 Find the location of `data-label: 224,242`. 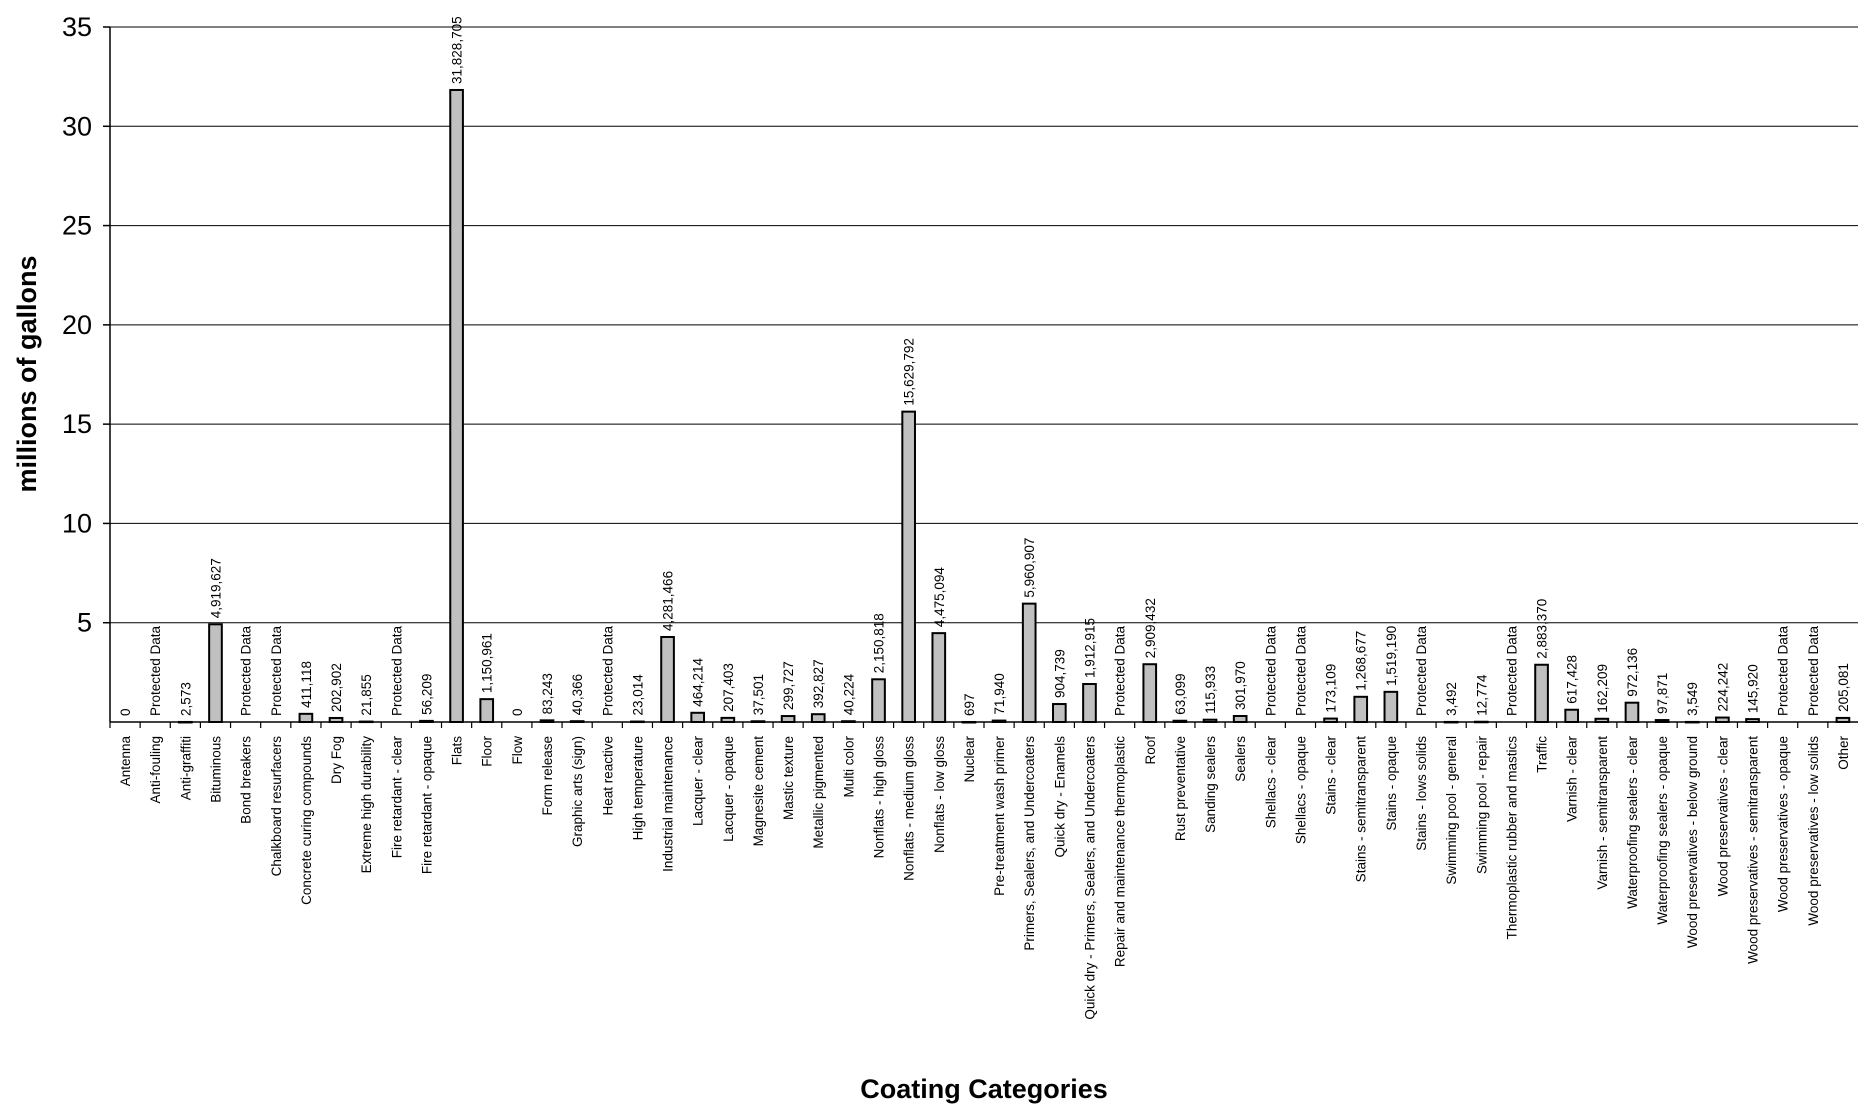

data-label: 224,242 is located at coordinates (1722, 687).